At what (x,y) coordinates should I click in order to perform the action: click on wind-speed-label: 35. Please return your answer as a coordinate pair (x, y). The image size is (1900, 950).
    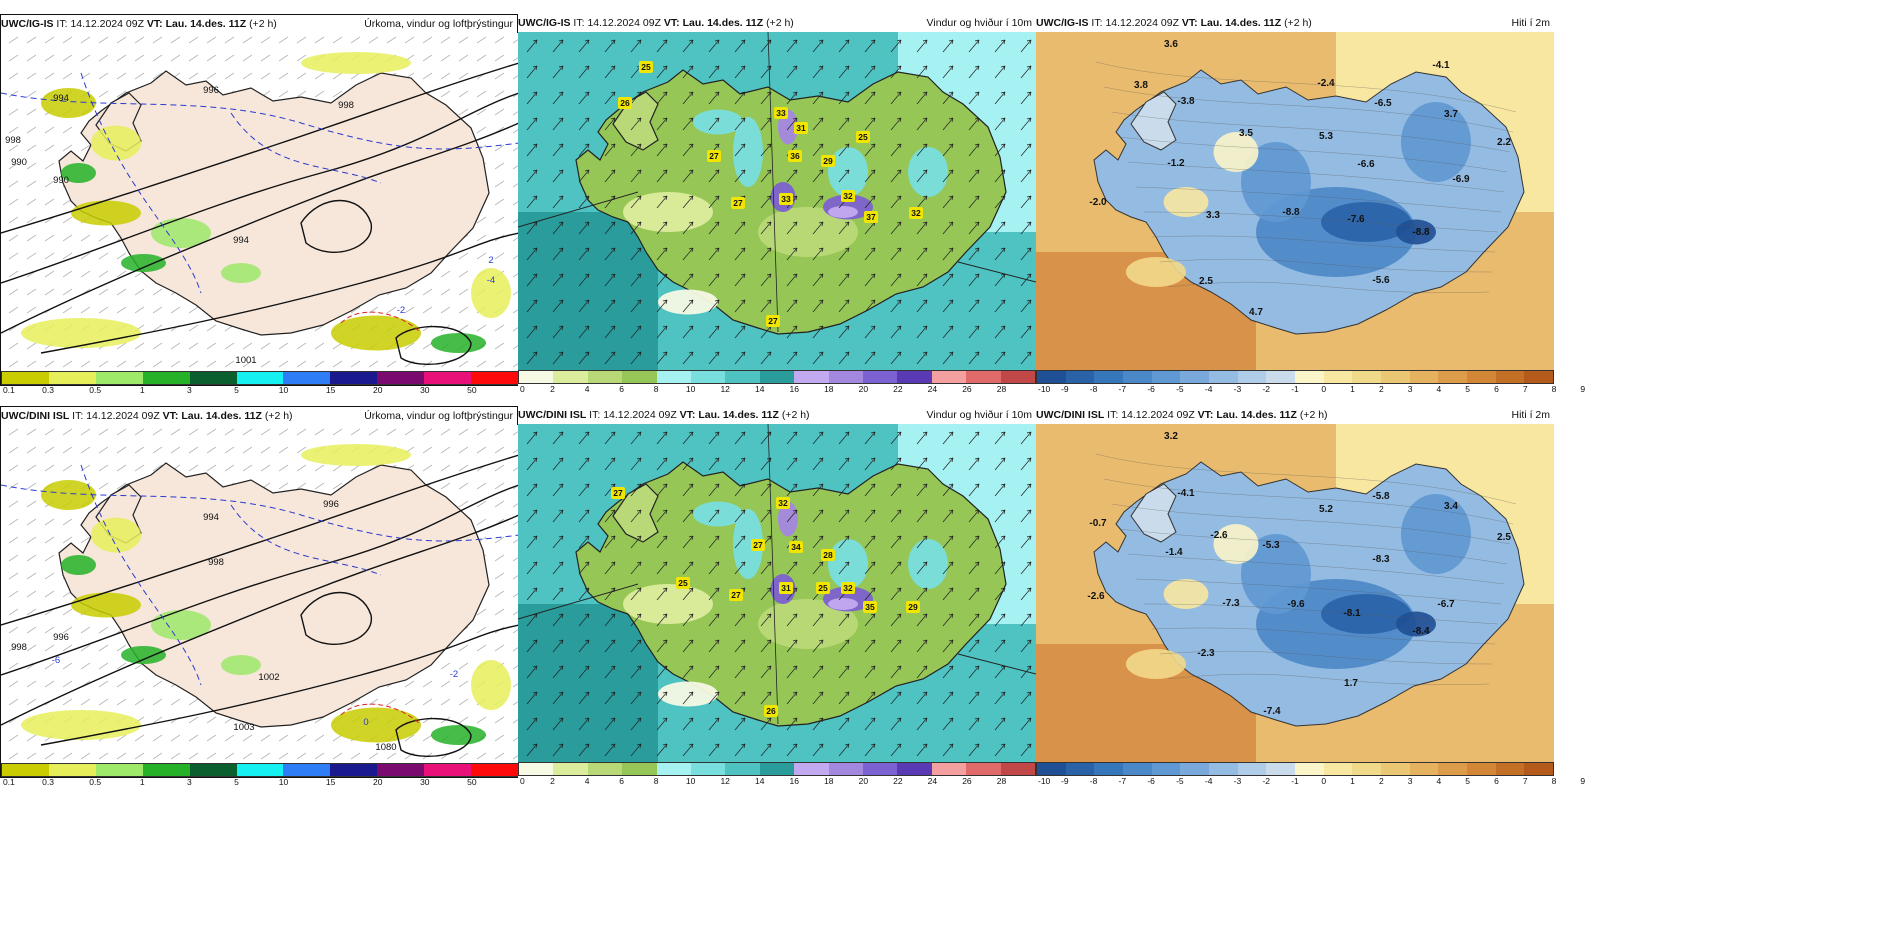
    Looking at the image, I should click on (870, 607).